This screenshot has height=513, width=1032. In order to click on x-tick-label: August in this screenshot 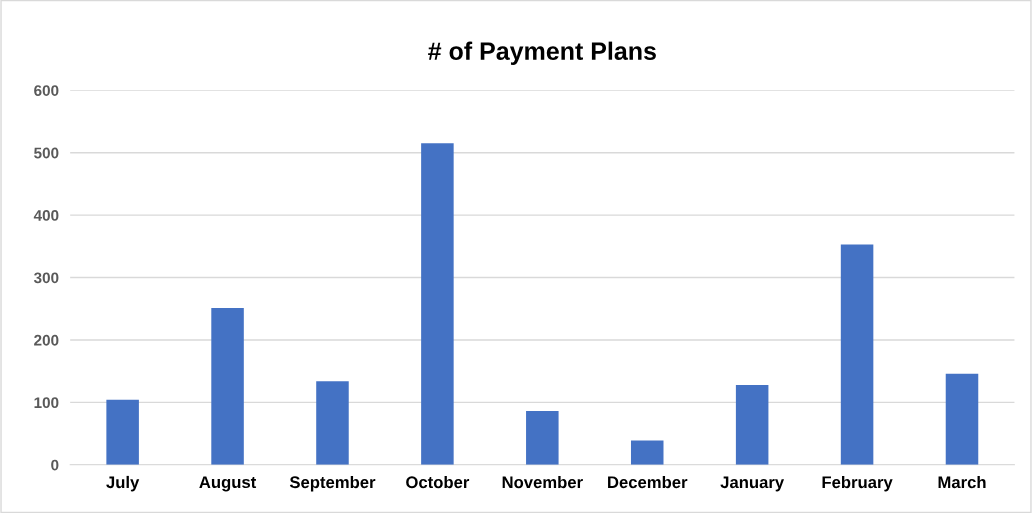, I will do `click(228, 484)`.